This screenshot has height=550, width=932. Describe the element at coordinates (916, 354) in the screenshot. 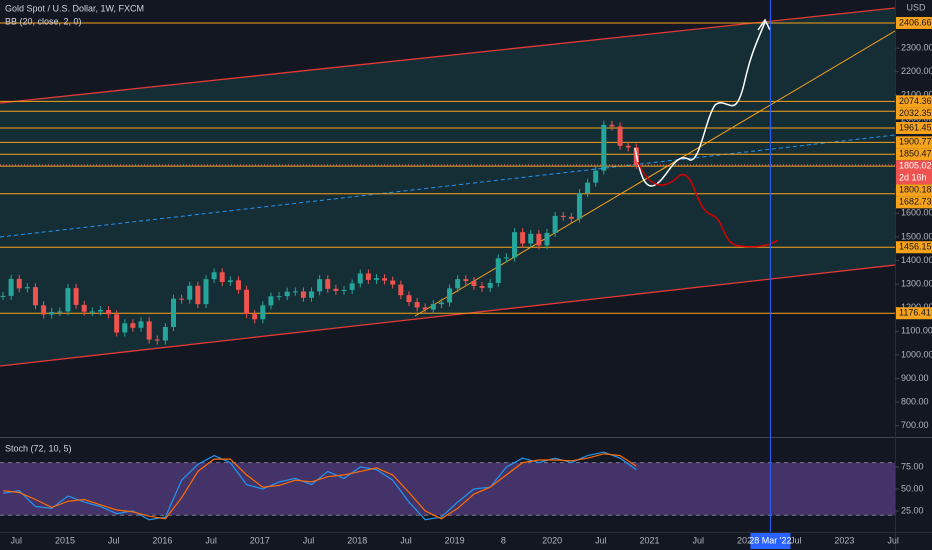

I see `y-tick-label: 1000.00` at that location.